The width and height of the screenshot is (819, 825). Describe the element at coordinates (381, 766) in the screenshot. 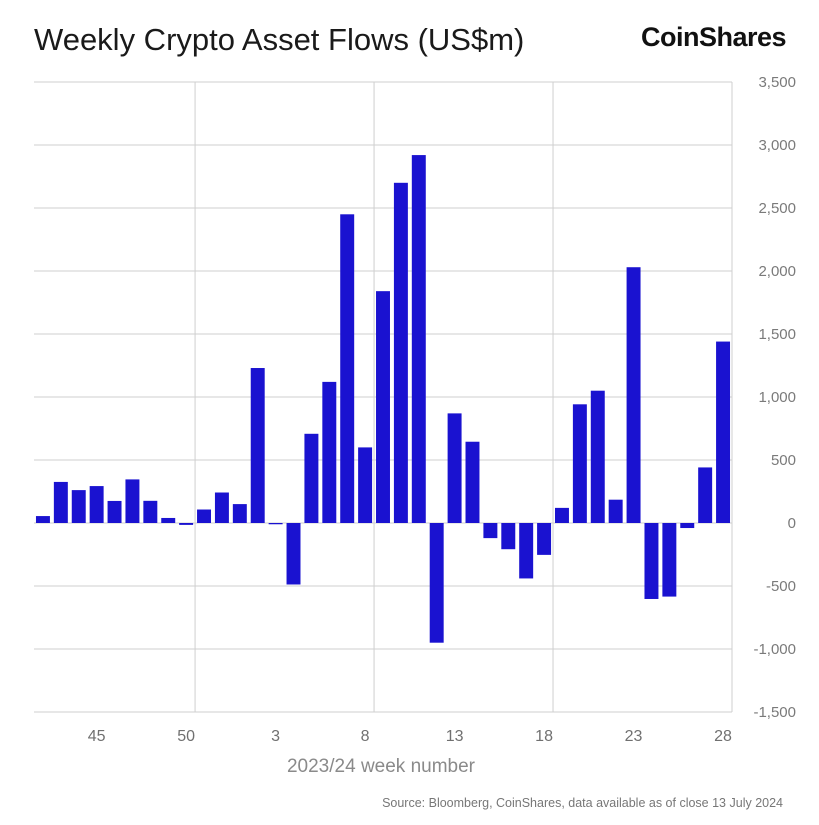

I see `x-axis-label: 2023/24 week number` at that location.